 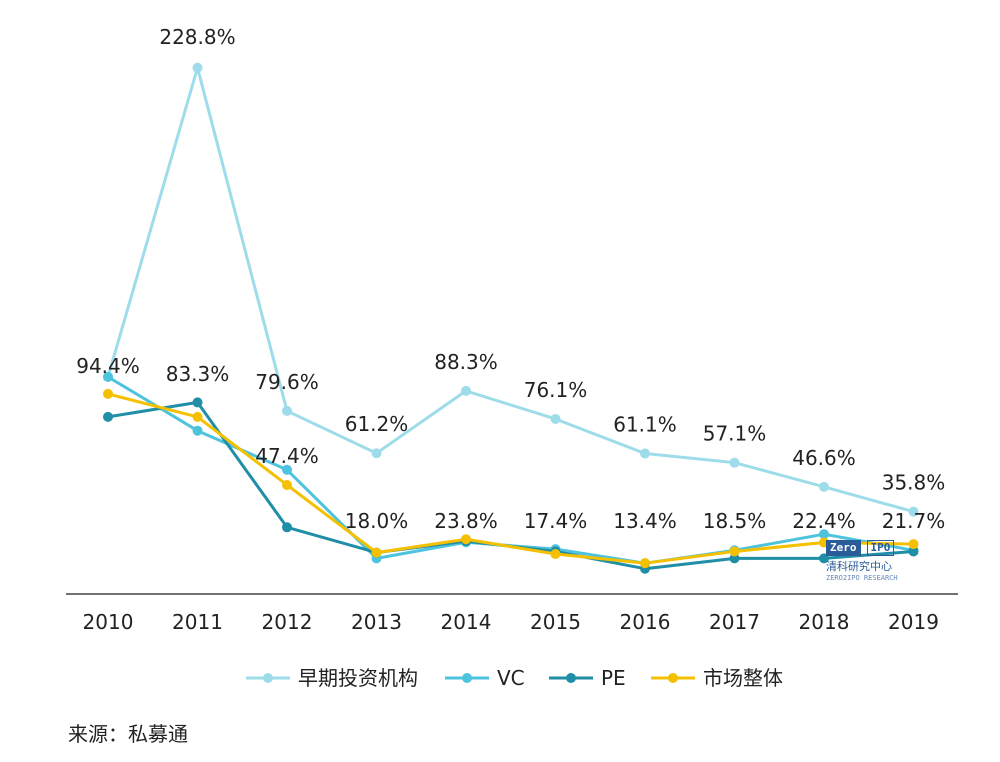 I want to click on data-label-market: 18.5%, so click(x=735, y=521).